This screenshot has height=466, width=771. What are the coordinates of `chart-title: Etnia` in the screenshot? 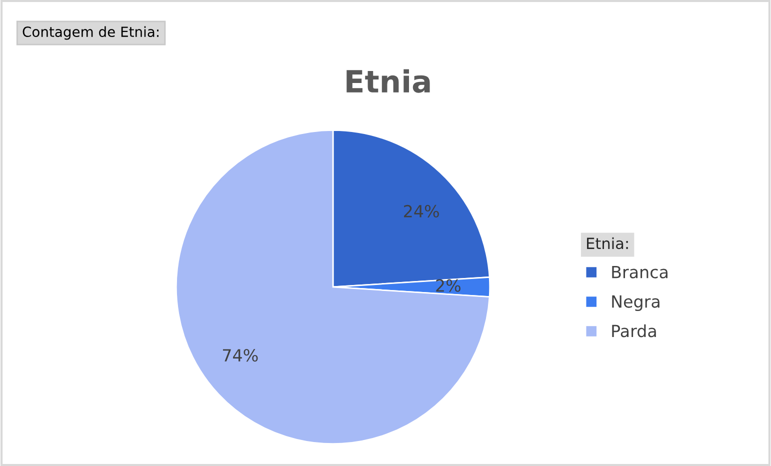 It's located at (388, 81).